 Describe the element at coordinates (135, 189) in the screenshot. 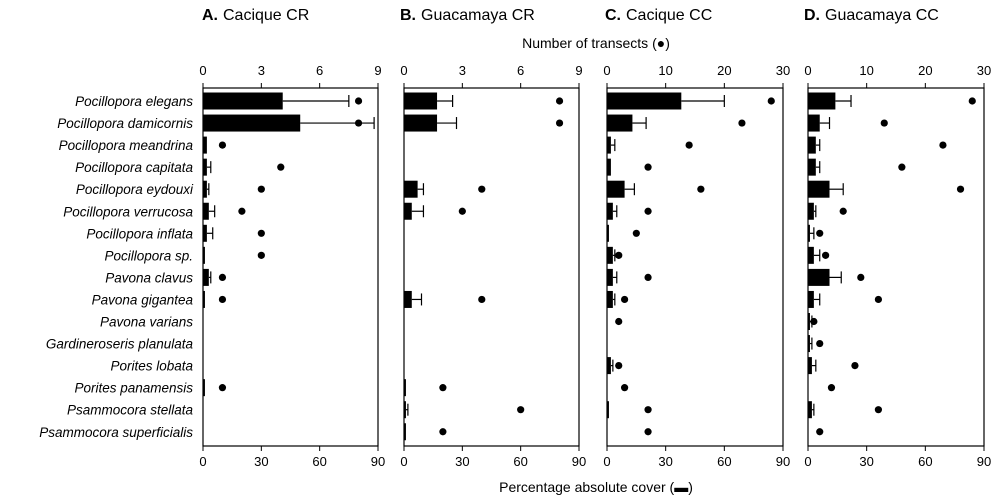

I see `species-label: Pocillopora eydouxi` at that location.